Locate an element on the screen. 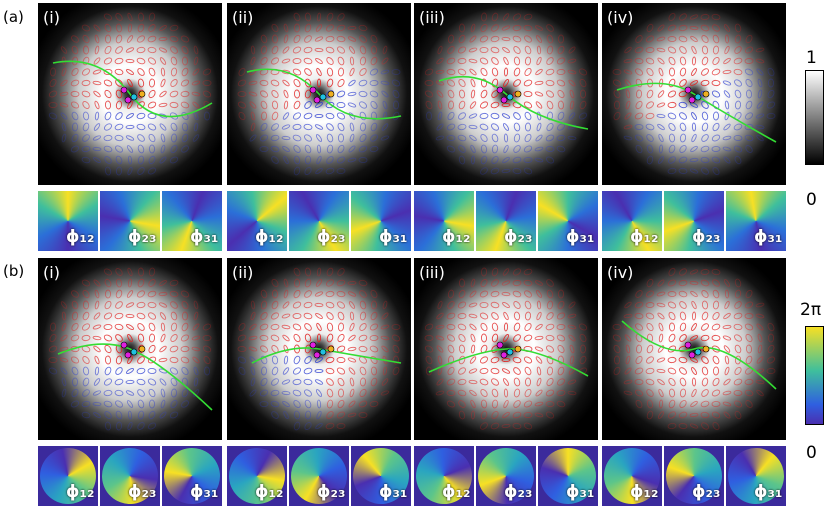  singularity-line is located at coordinates (326, 355).